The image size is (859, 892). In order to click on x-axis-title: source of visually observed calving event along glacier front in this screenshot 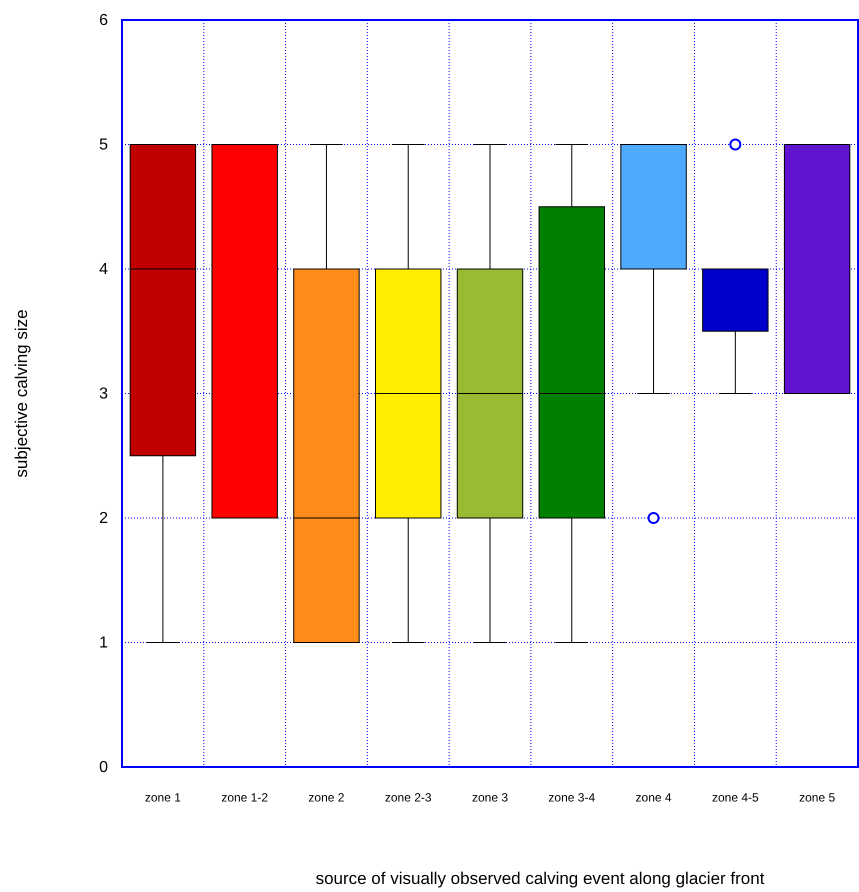, I will do `click(540, 878)`.